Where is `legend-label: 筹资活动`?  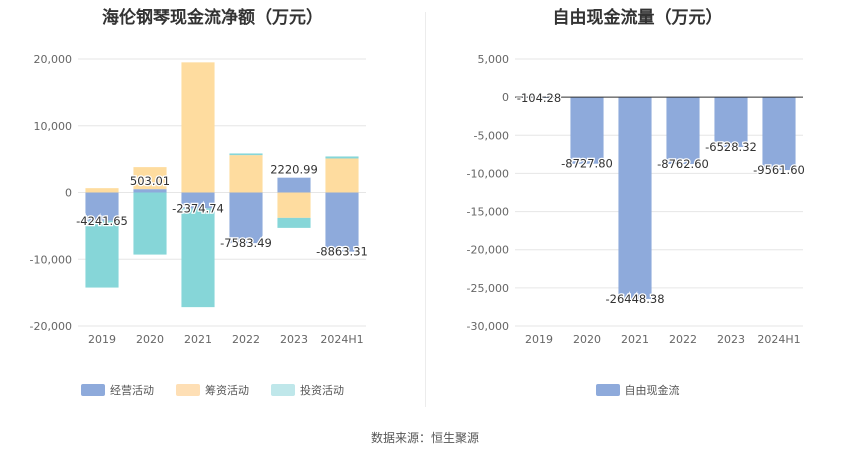
legend-label: 筹资活动 is located at coordinates (227, 390).